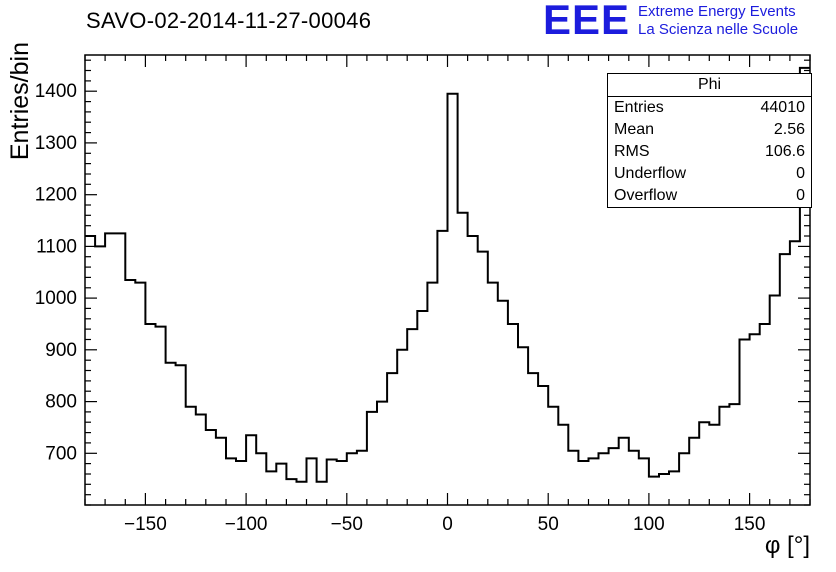 Image resolution: width=836 pixels, height=572 pixels. What do you see at coordinates (649, 524) in the screenshot?
I see `x-tick-label: 100` at bounding box center [649, 524].